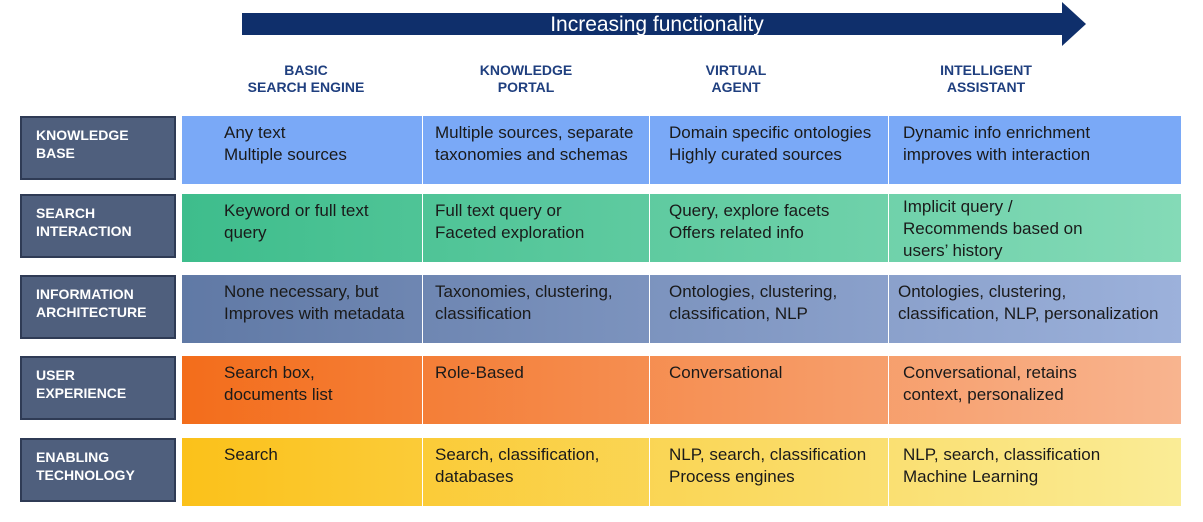  I want to click on cell-user-experience-basic: Search box, documents list, so click(302, 390).